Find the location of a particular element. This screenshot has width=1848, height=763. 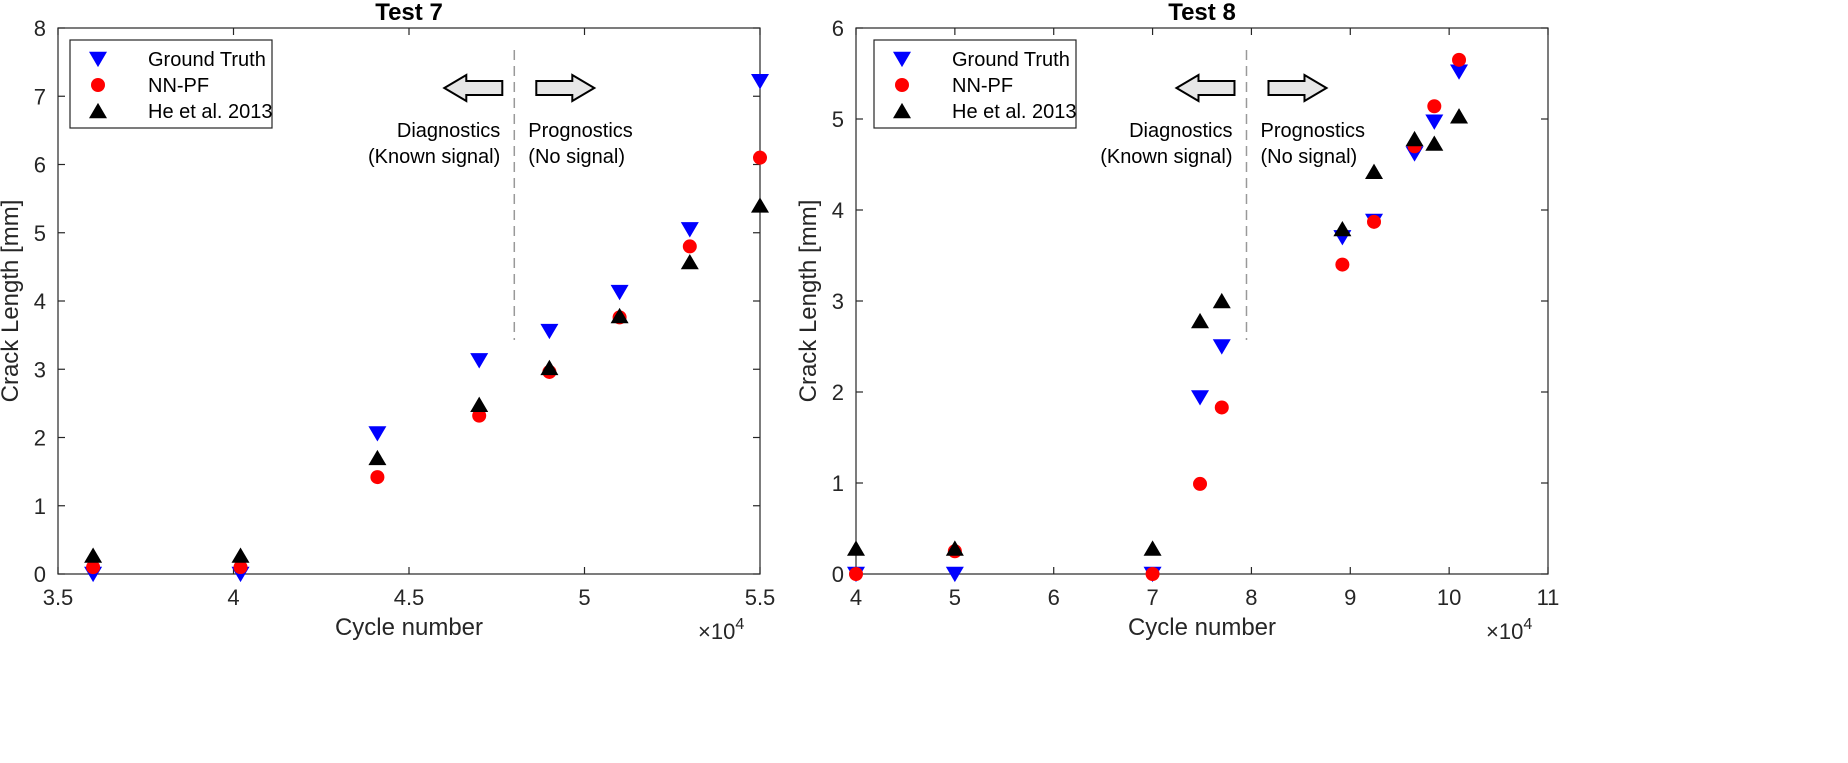

chart-title: Test 7 is located at coordinates (409, 13).